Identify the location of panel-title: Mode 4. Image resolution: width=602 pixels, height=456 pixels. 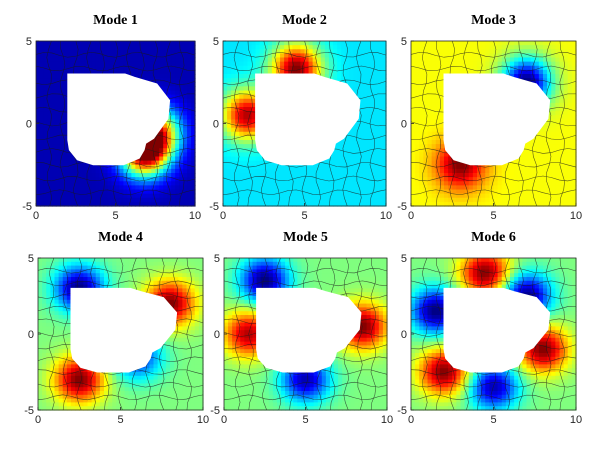
(120, 237).